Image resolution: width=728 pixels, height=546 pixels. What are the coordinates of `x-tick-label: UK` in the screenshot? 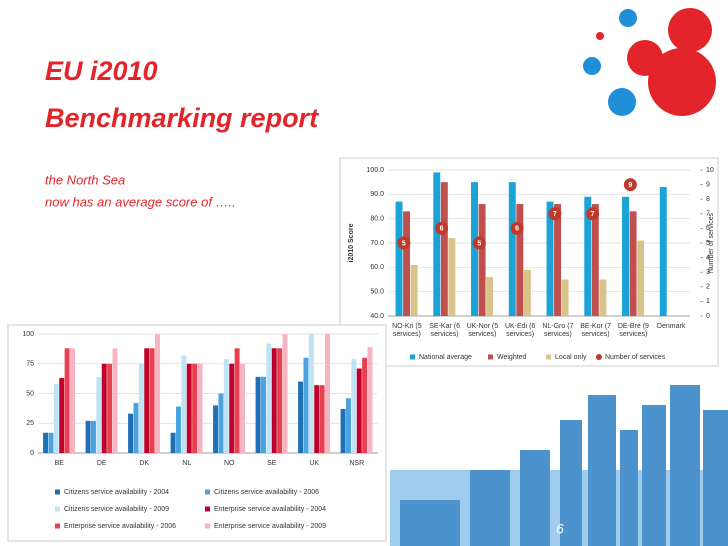 It's located at (314, 463).